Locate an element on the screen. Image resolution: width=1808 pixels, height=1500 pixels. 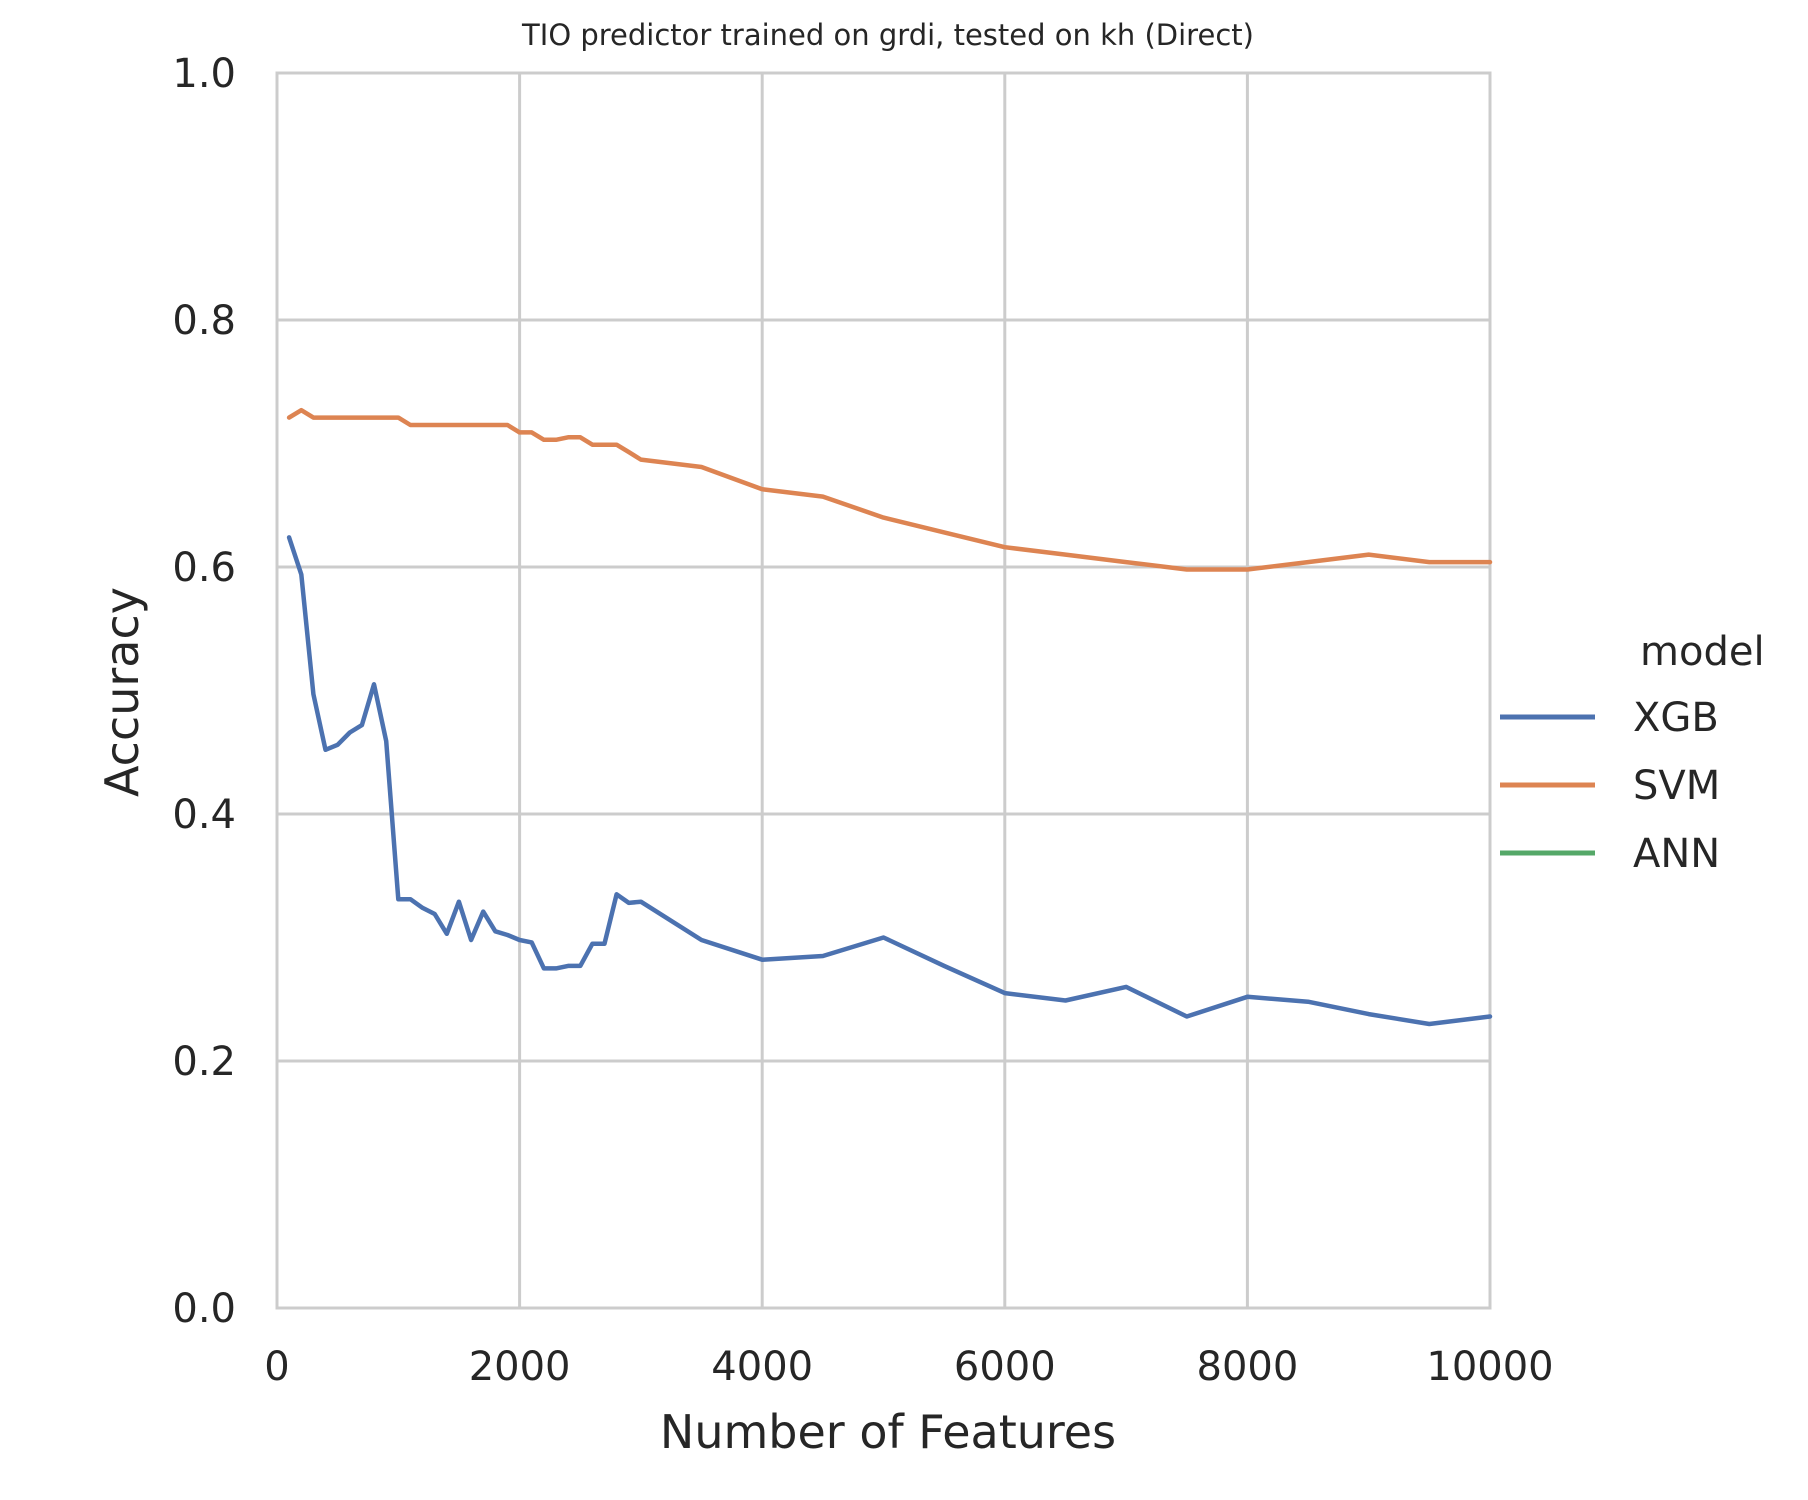
y-tick-label: 0.8 is located at coordinates (204, 321).